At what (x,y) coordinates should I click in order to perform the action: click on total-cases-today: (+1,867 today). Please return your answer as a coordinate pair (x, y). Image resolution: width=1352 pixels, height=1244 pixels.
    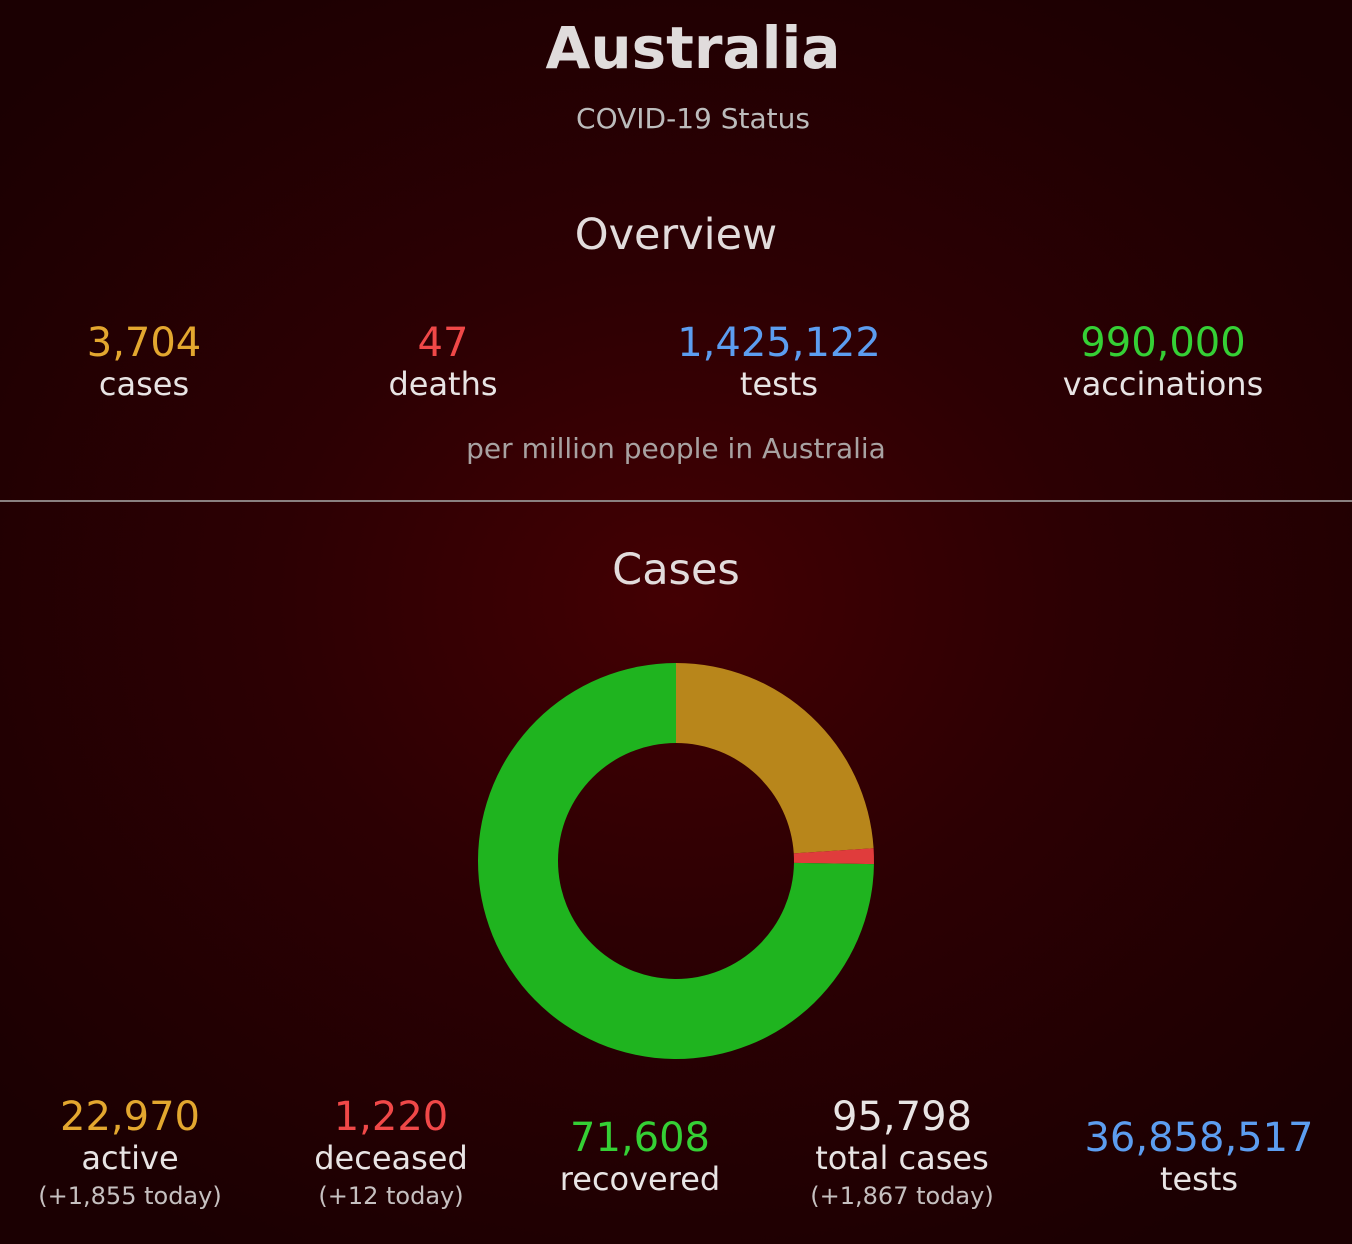
    Looking at the image, I should click on (902, 1195).